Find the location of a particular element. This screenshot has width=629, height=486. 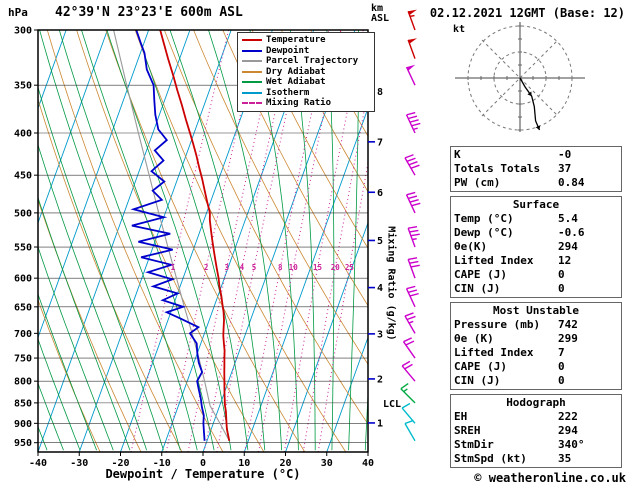

pressure-axis-unit: hPa is located at coordinates (18, 12).